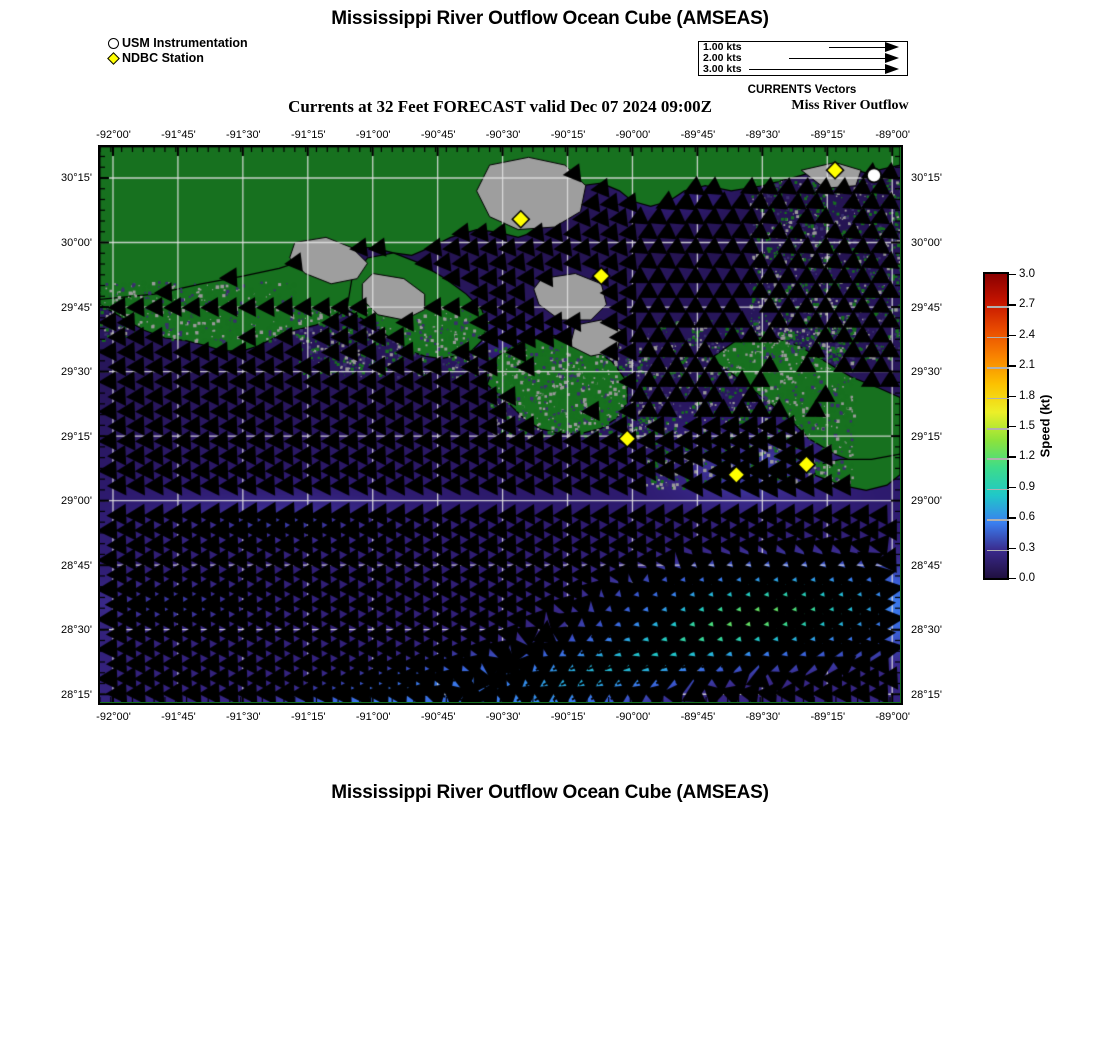  I want to click on colorbar-tick-label: 3.0, so click(1027, 274).